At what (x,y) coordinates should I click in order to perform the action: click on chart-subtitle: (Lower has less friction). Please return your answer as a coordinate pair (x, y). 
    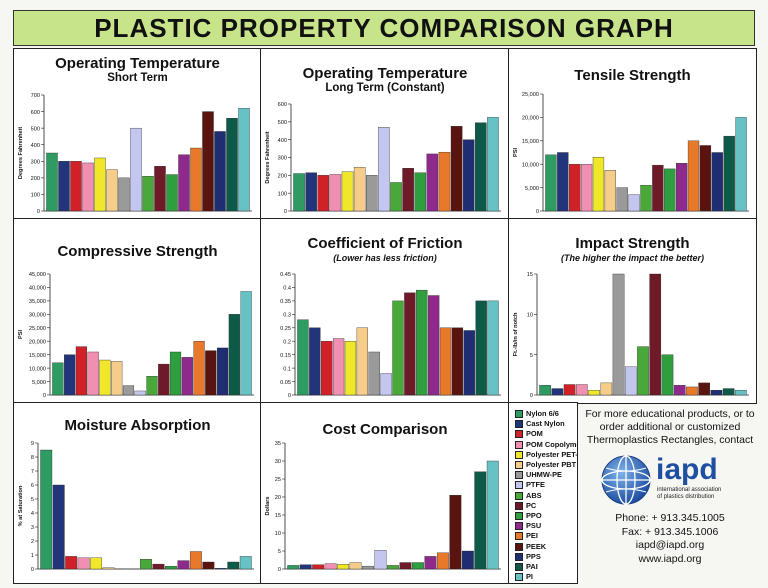
    Looking at the image, I should click on (385, 258).